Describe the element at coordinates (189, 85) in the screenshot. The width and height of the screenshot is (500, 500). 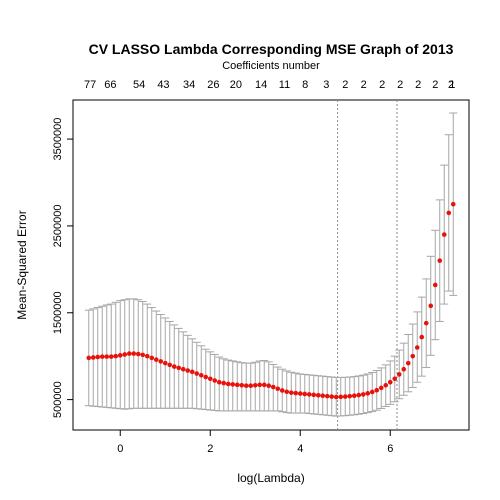
I see `top-tick-label-4: 34` at that location.